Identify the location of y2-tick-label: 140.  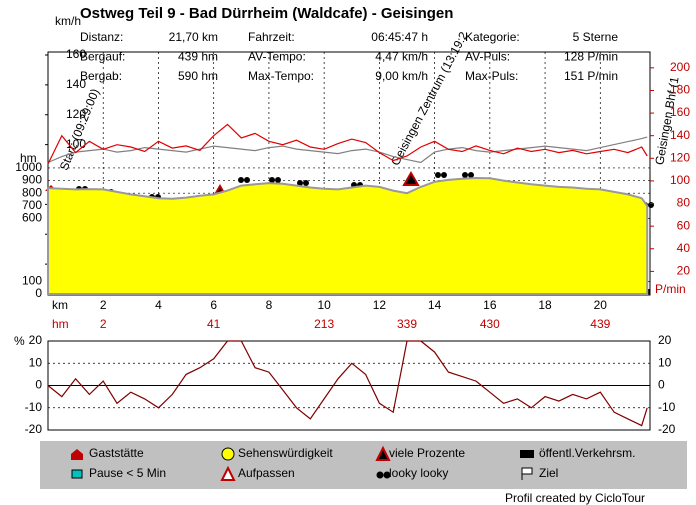
(680, 135).